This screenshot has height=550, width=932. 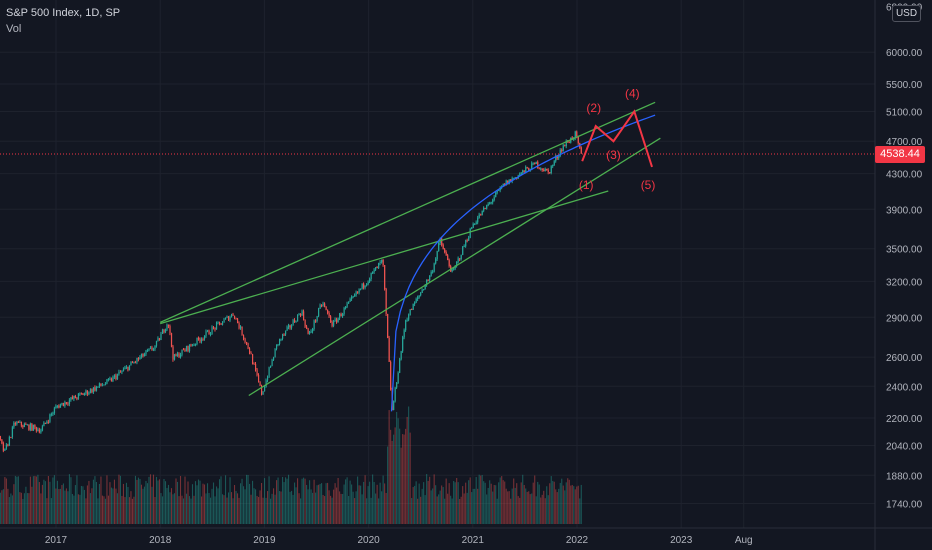 I want to click on currency-badge: USD, so click(x=906, y=13).